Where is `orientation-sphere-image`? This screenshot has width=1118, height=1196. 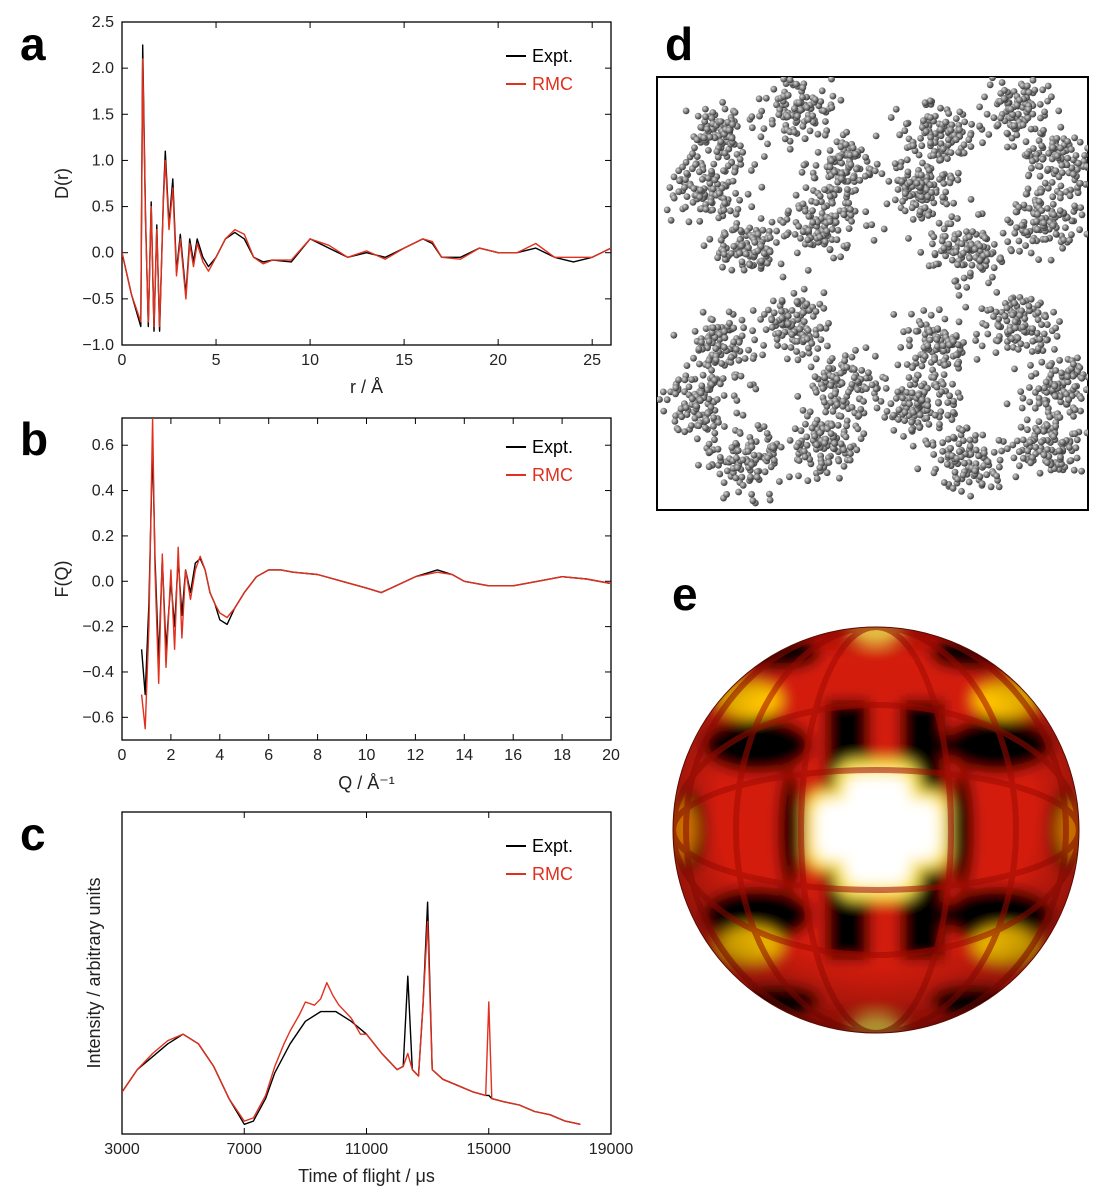
orientation-sphere-image is located at coordinates (876, 830).